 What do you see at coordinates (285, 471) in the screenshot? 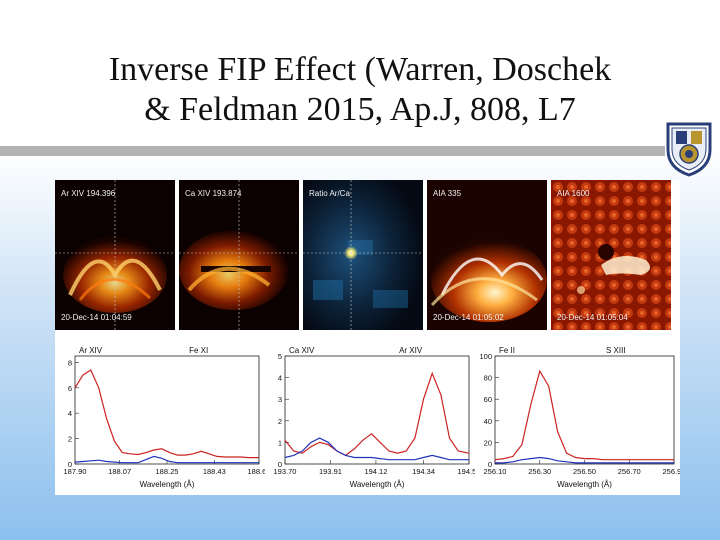
I see `x-tick-label: 193.70` at bounding box center [285, 471].